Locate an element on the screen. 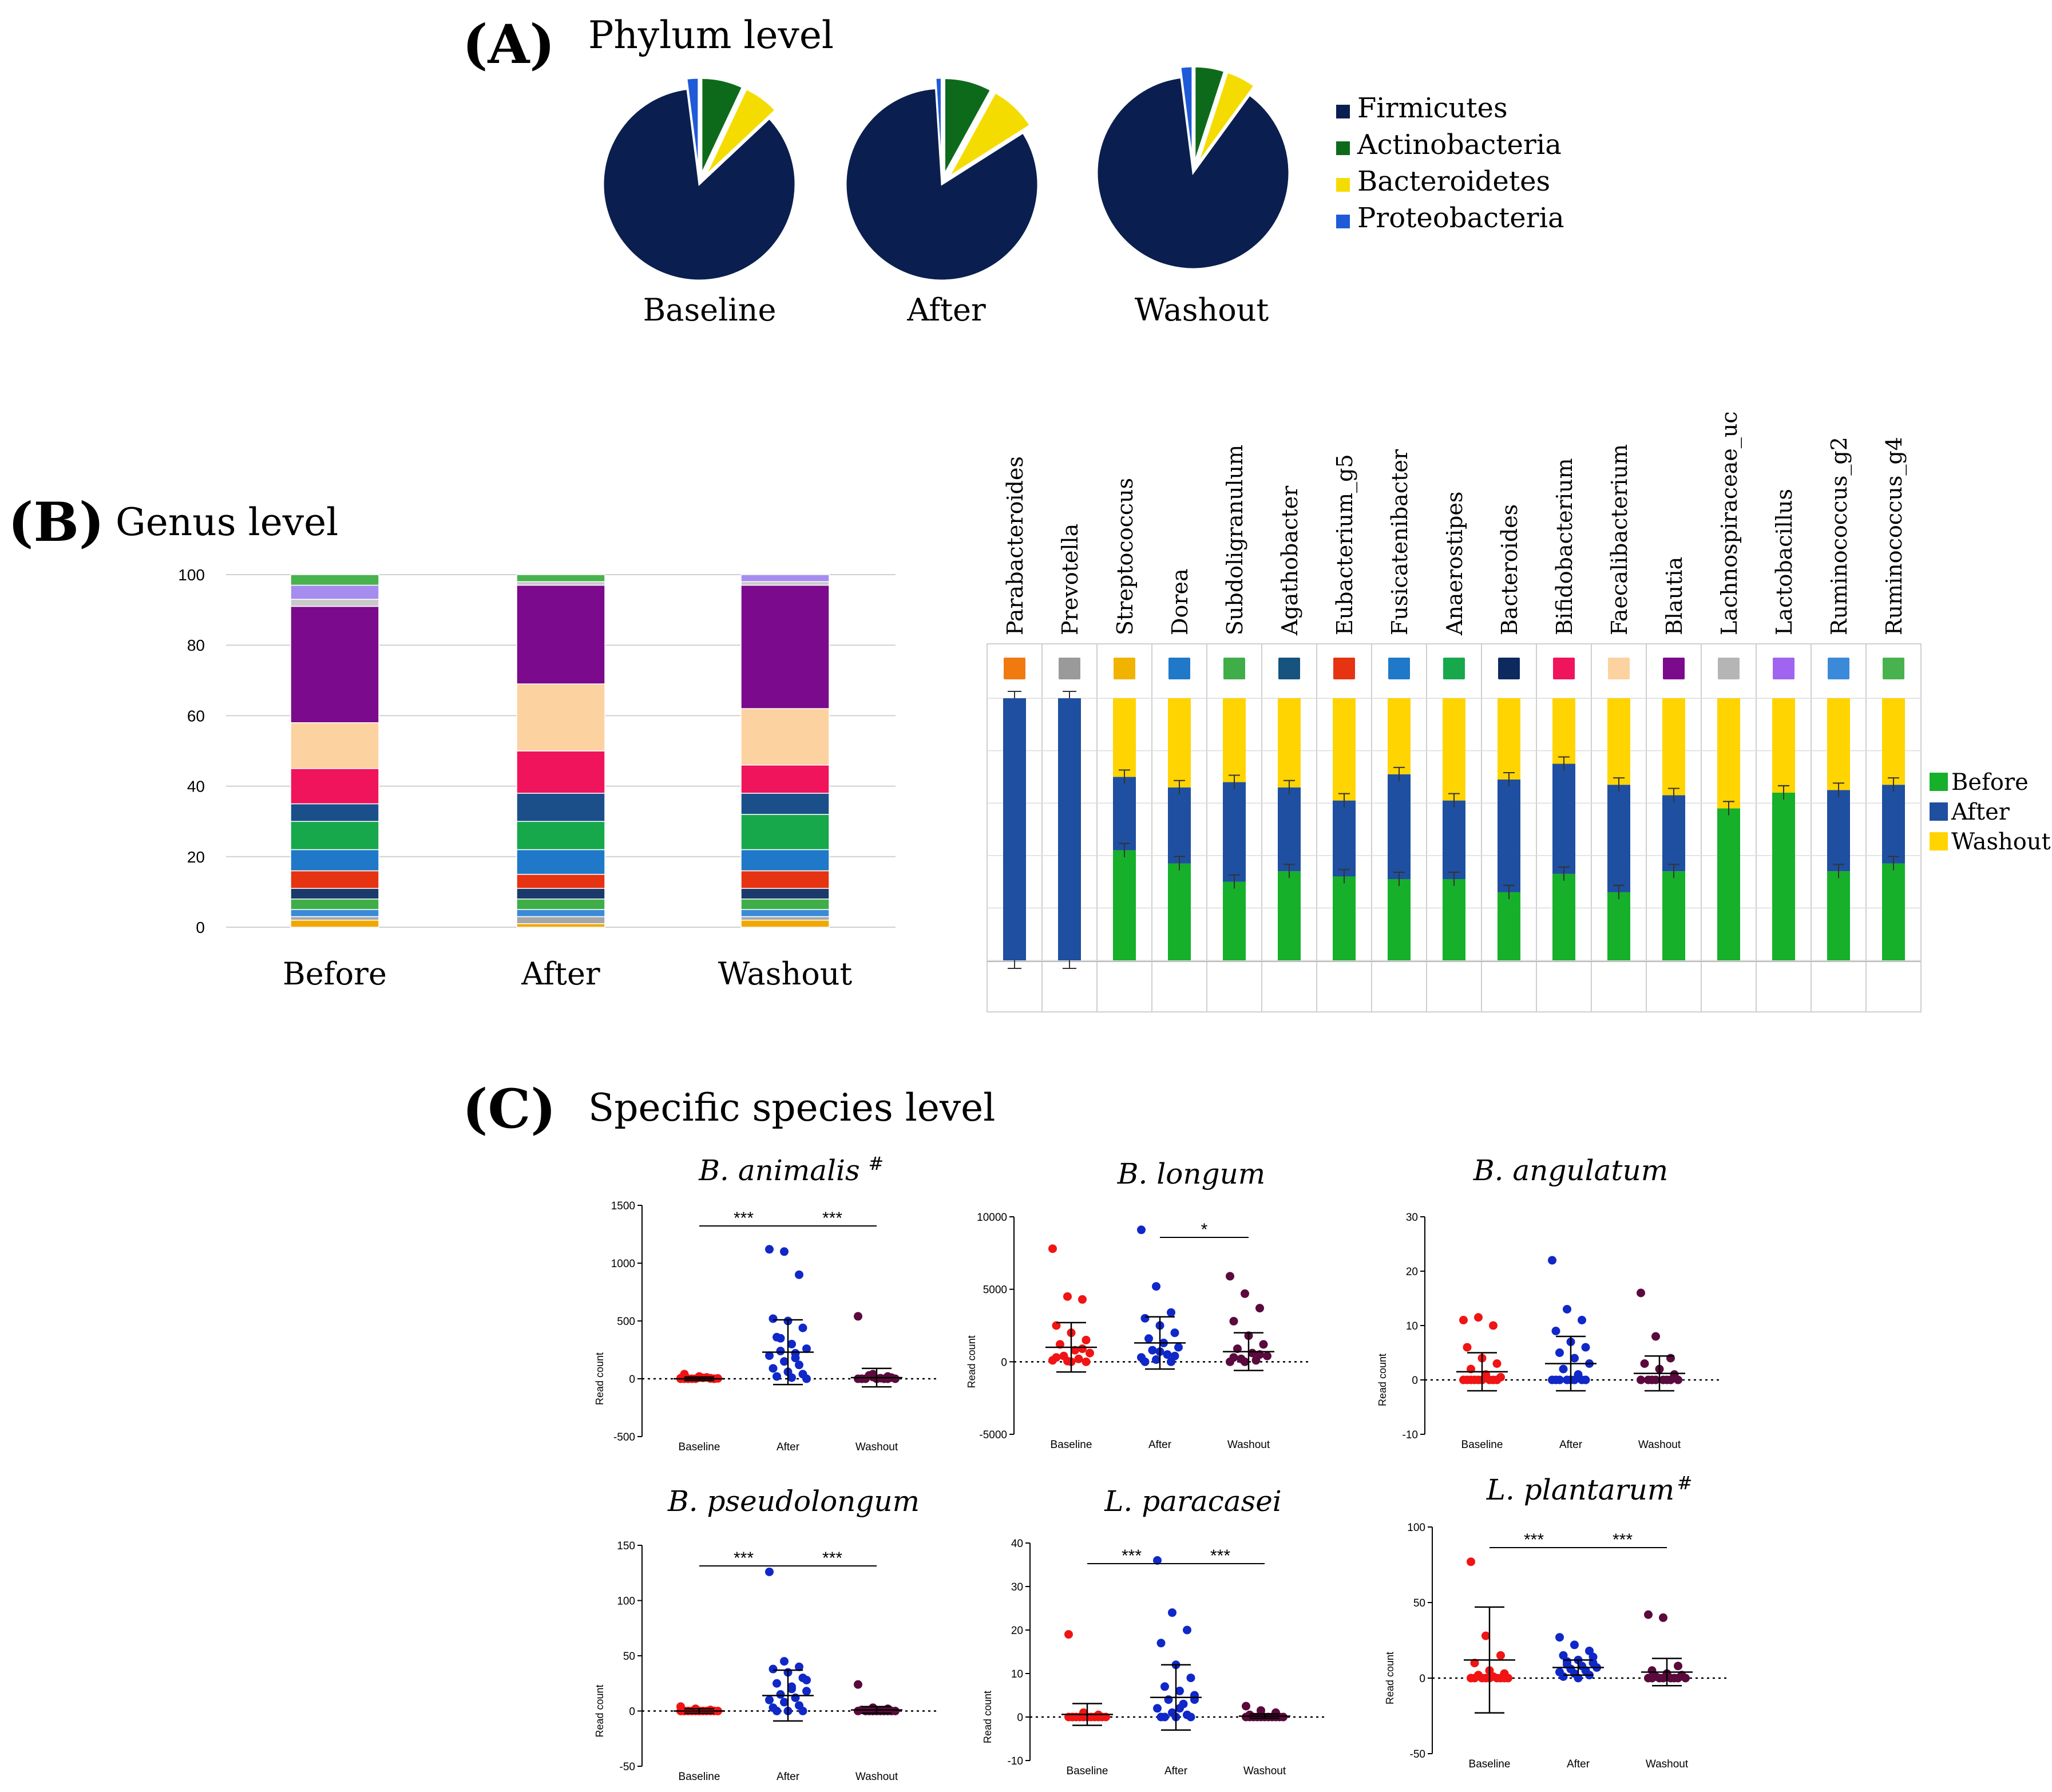 The width and height of the screenshot is (2052, 1792). genus-name-fusicatenibacter: Fusicatenibacter is located at coordinates (1399, 542).